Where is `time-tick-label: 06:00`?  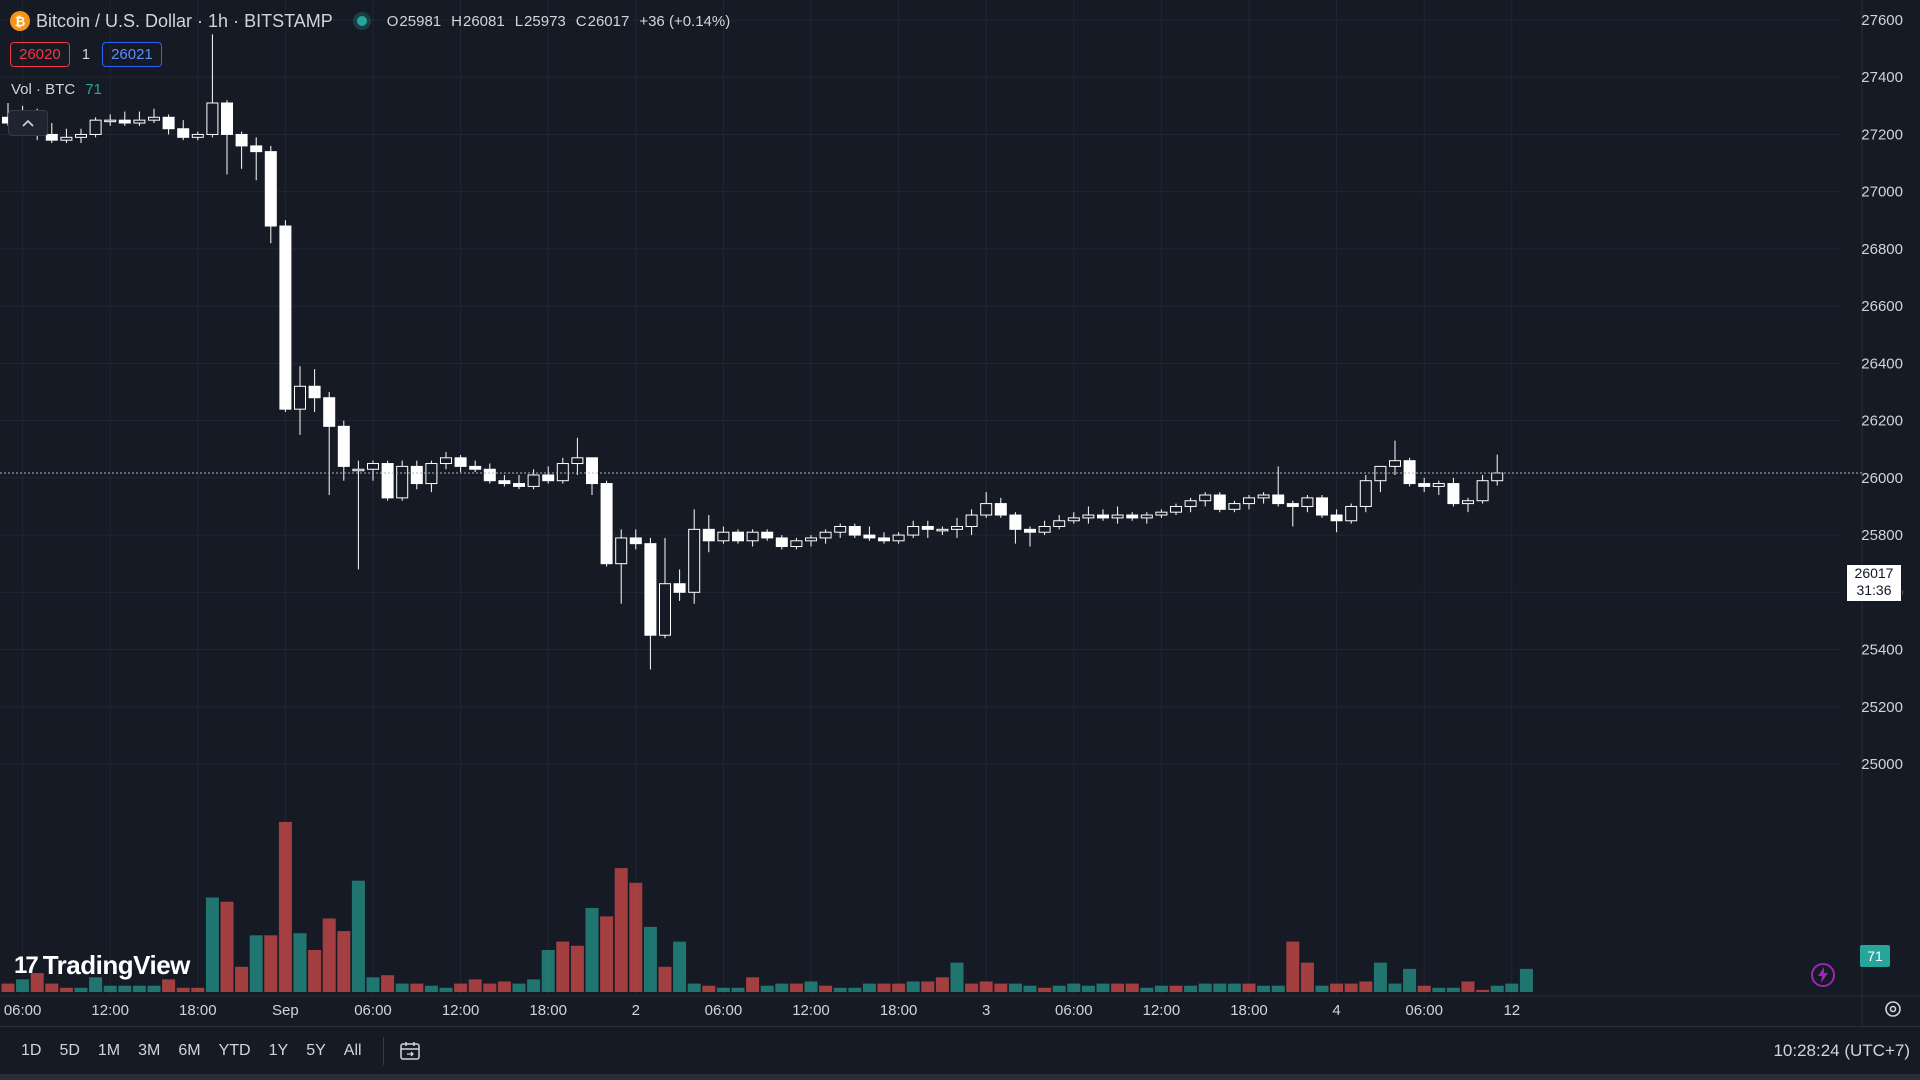 time-tick-label: 06:00 is located at coordinates (724, 1010).